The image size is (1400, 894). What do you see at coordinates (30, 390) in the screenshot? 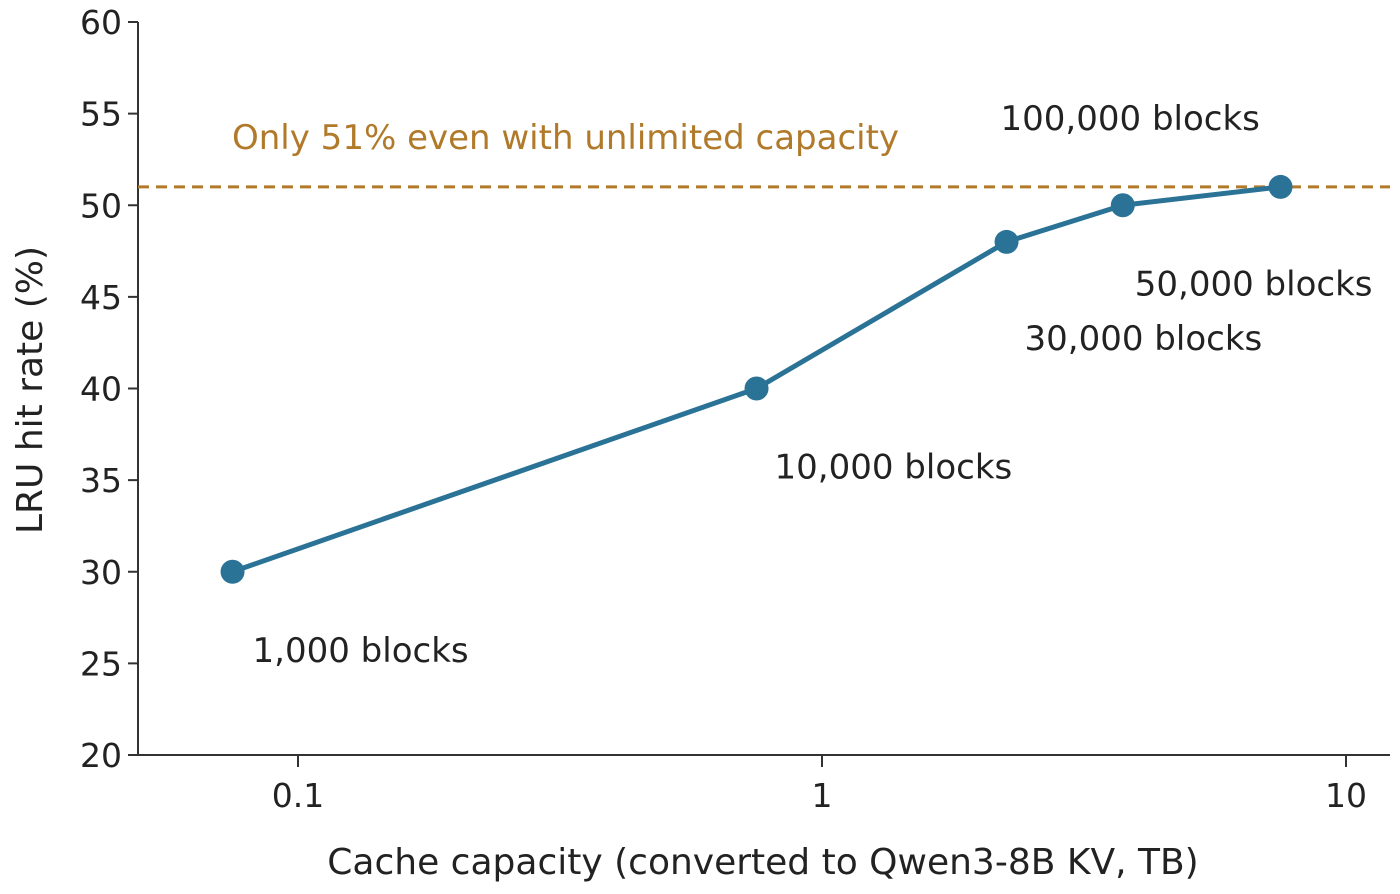
I see `y-axis-title: LRU hit rate (%)` at bounding box center [30, 390].